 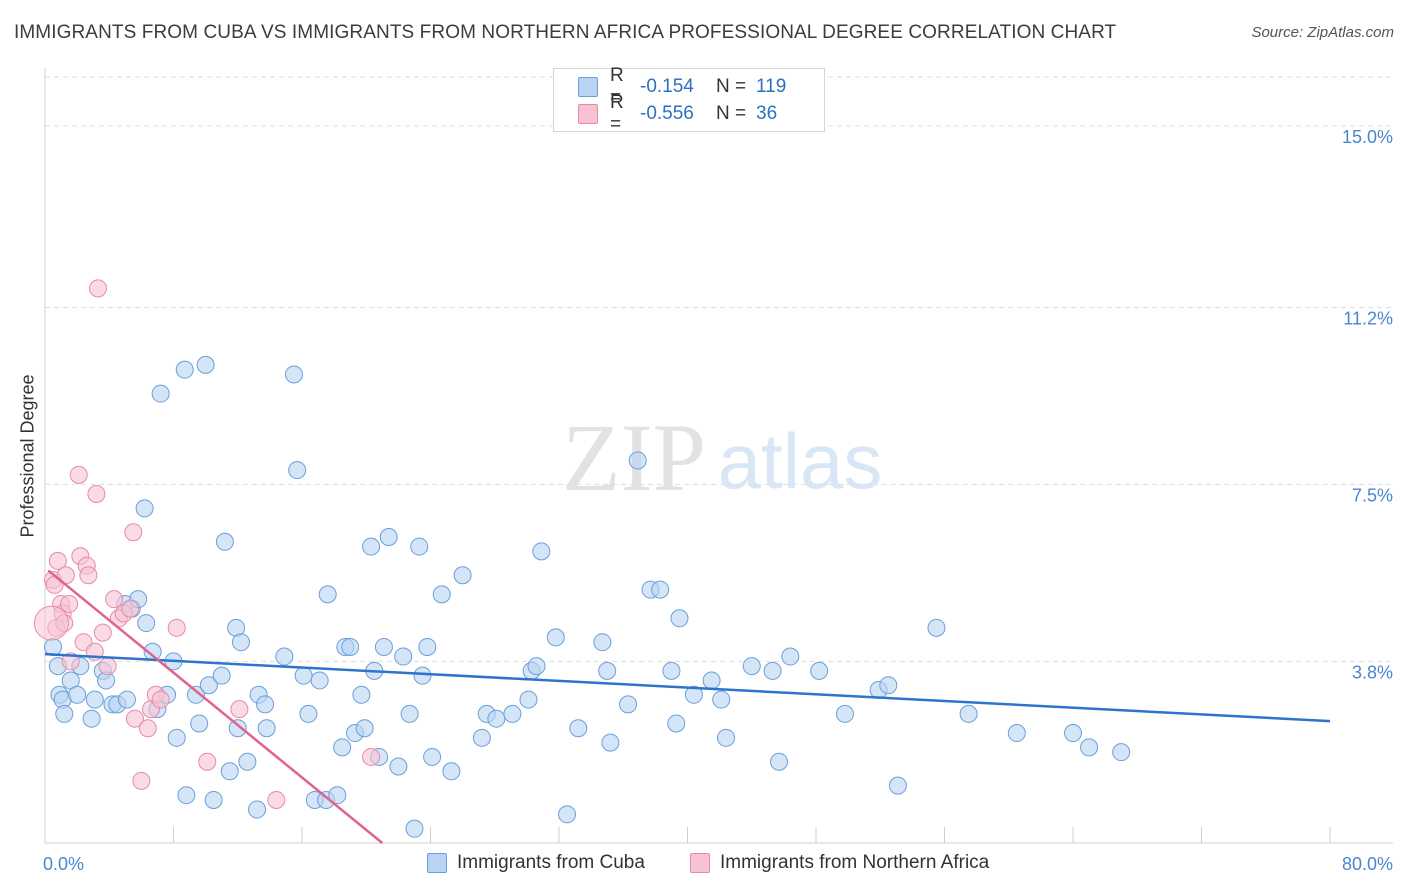 I want to click on x-tick-label: 80.0%, so click(x=1367, y=864).